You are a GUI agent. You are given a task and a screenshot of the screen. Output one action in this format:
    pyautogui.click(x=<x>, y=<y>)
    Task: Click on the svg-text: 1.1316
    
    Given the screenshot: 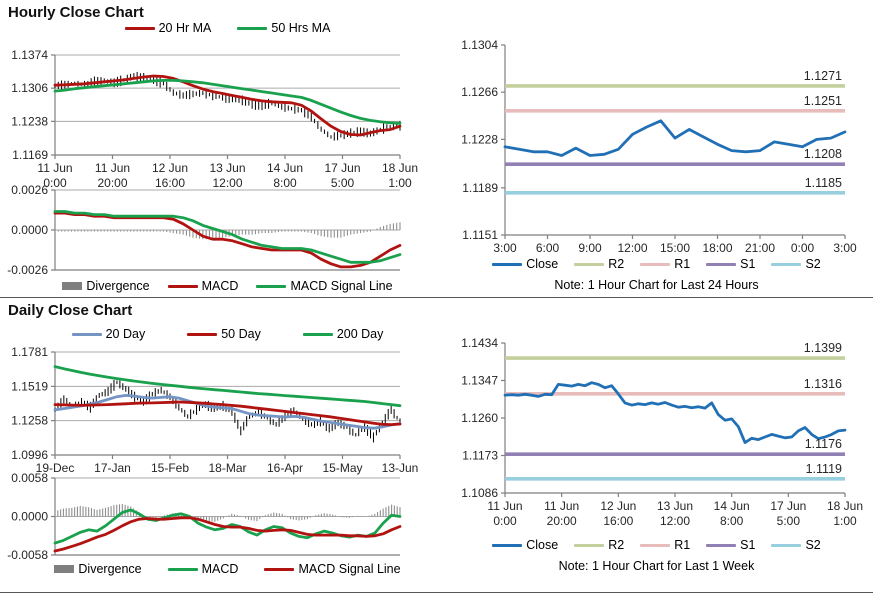 What is the action you would take?
    pyautogui.click(x=823, y=384)
    